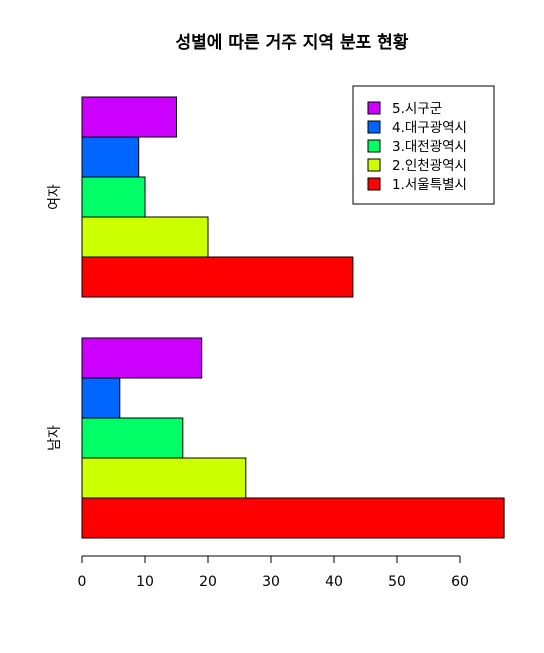 The width and height of the screenshot is (544, 653). Describe the element at coordinates (271, 582) in the screenshot. I see `x-tick-label-3: 30` at that location.